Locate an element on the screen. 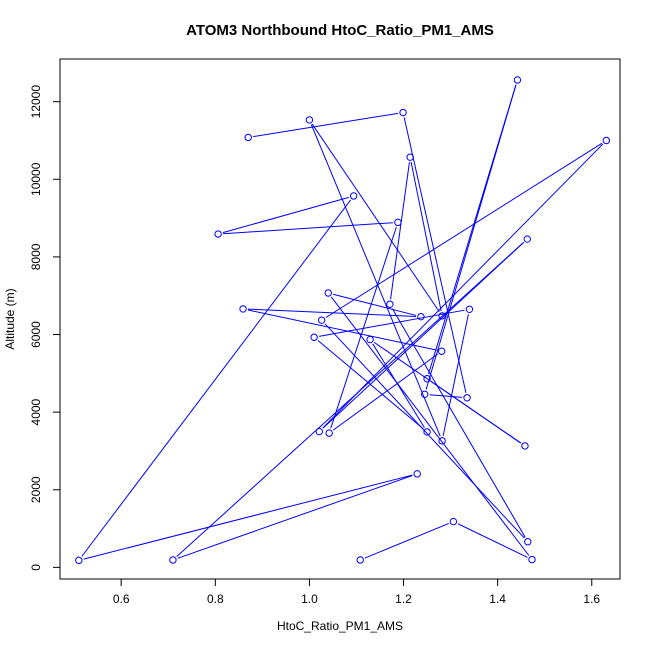  x-tick-label: 1.2 is located at coordinates (403, 599).